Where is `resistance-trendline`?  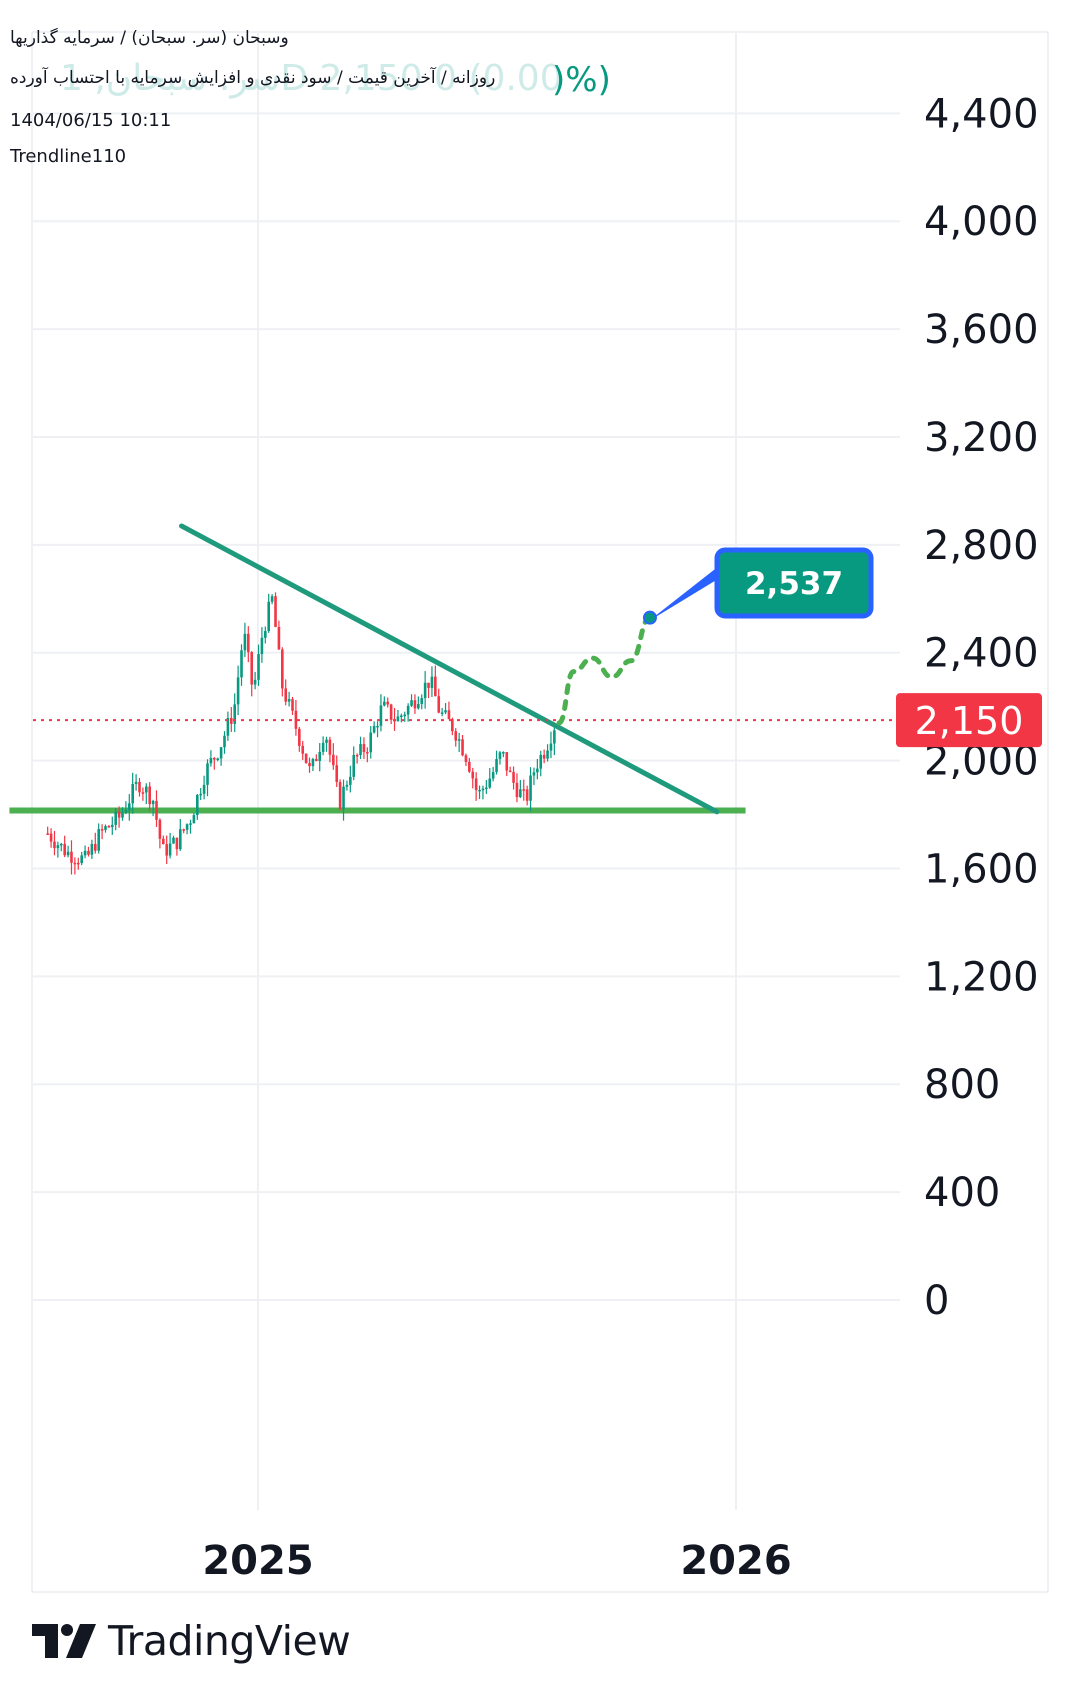 resistance-trendline is located at coordinates (449, 669).